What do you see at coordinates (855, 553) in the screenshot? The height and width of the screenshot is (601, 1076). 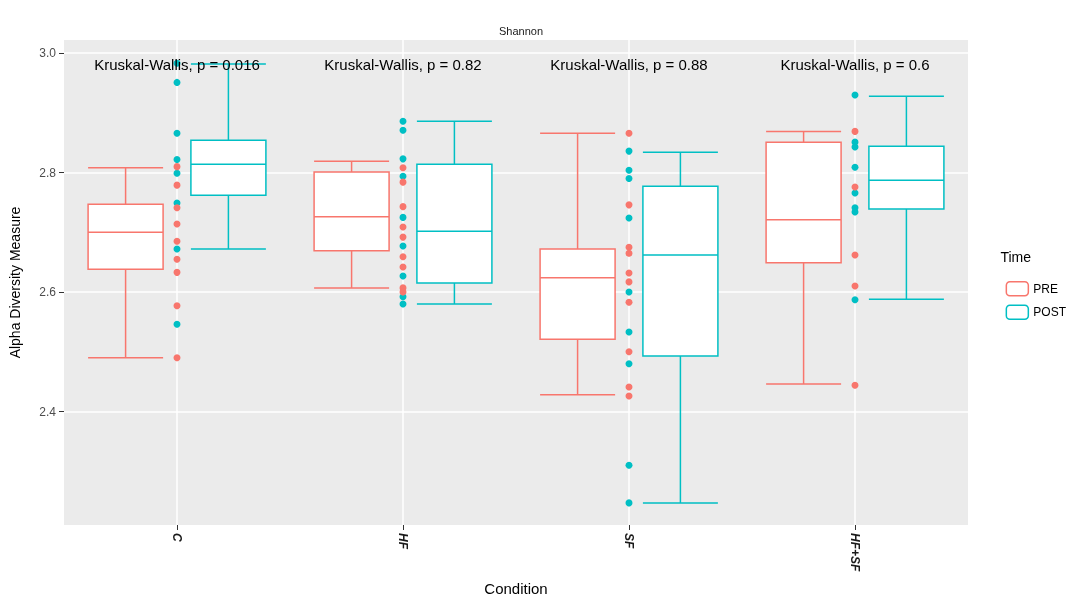 I see `x-tick-label: HF+SF` at bounding box center [855, 553].